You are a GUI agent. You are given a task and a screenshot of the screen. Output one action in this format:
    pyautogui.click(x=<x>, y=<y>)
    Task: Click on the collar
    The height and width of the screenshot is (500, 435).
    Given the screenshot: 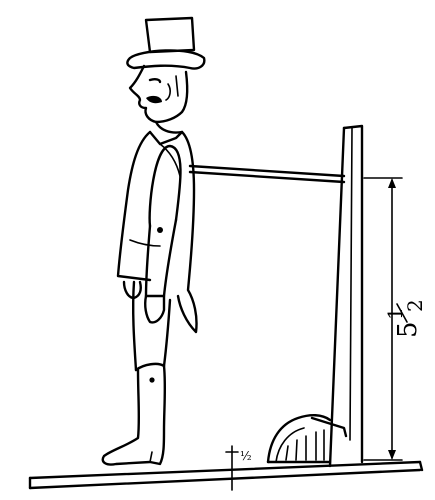 What is the action you would take?
    pyautogui.click(x=166, y=133)
    